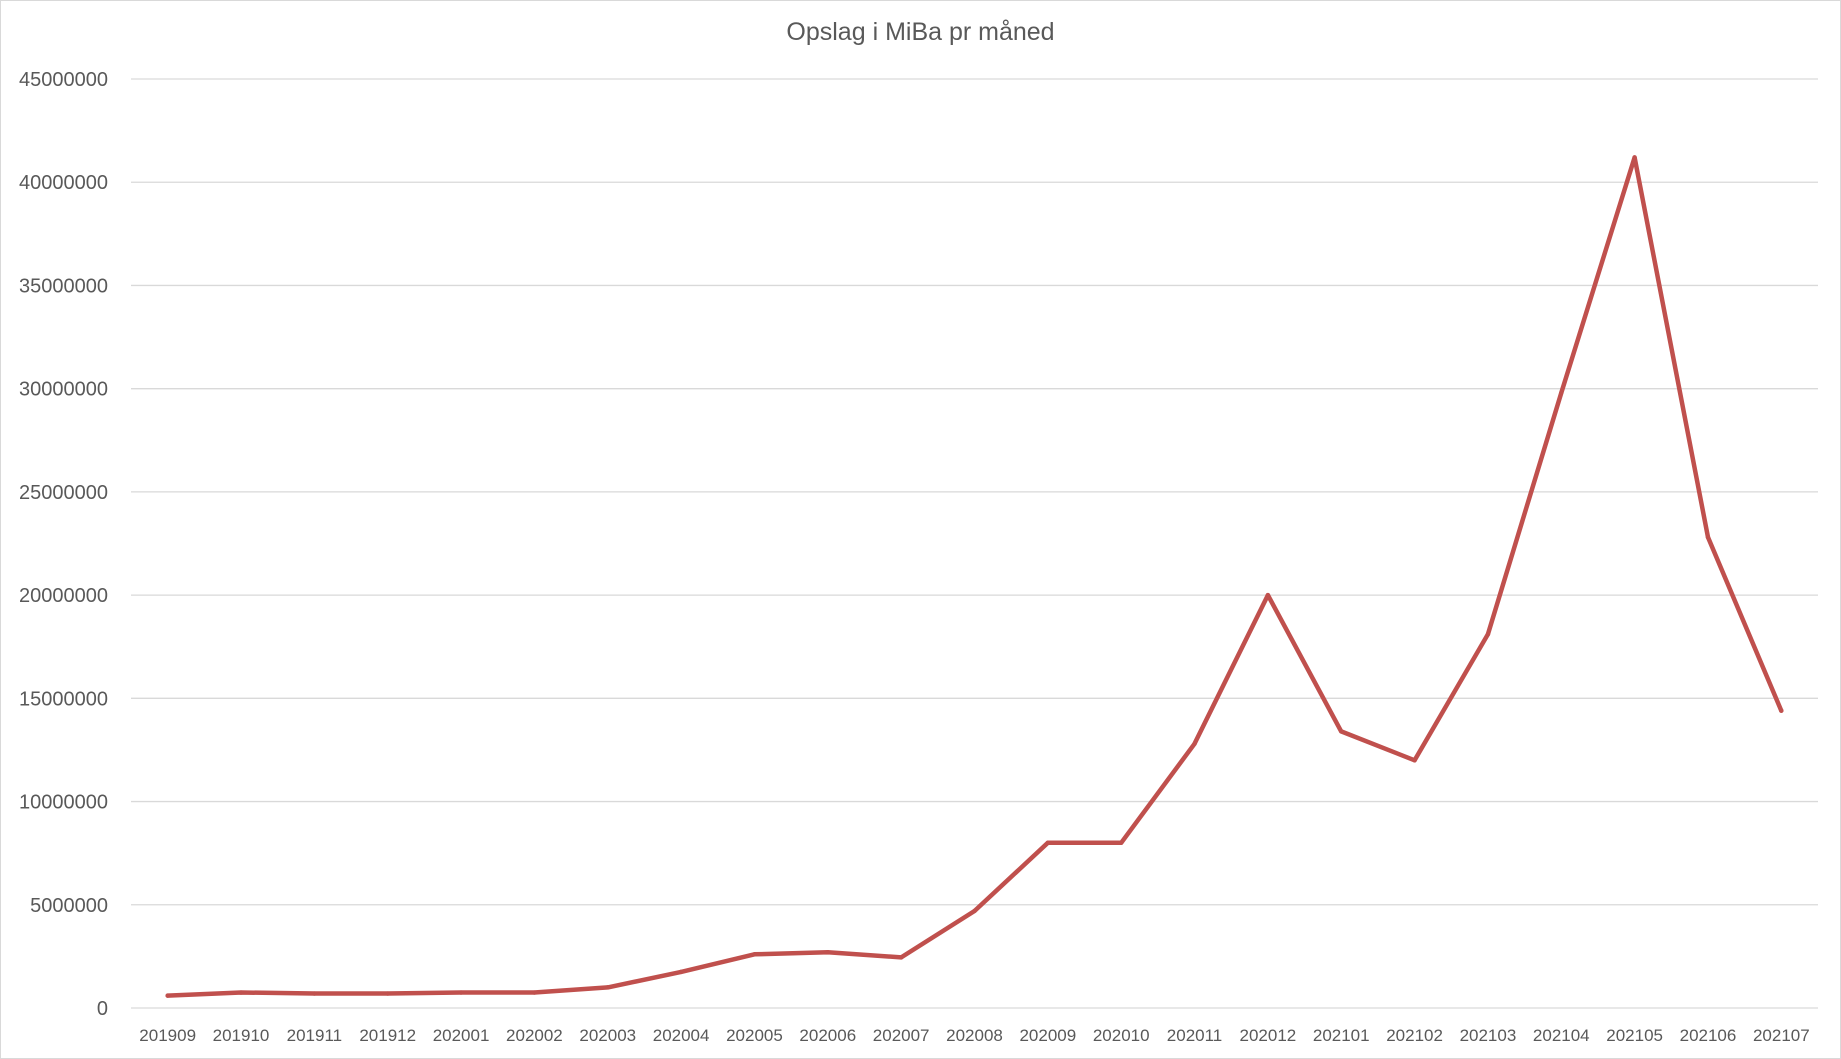  What do you see at coordinates (69, 906) in the screenshot?
I see `y-tick-label: 5000000` at bounding box center [69, 906].